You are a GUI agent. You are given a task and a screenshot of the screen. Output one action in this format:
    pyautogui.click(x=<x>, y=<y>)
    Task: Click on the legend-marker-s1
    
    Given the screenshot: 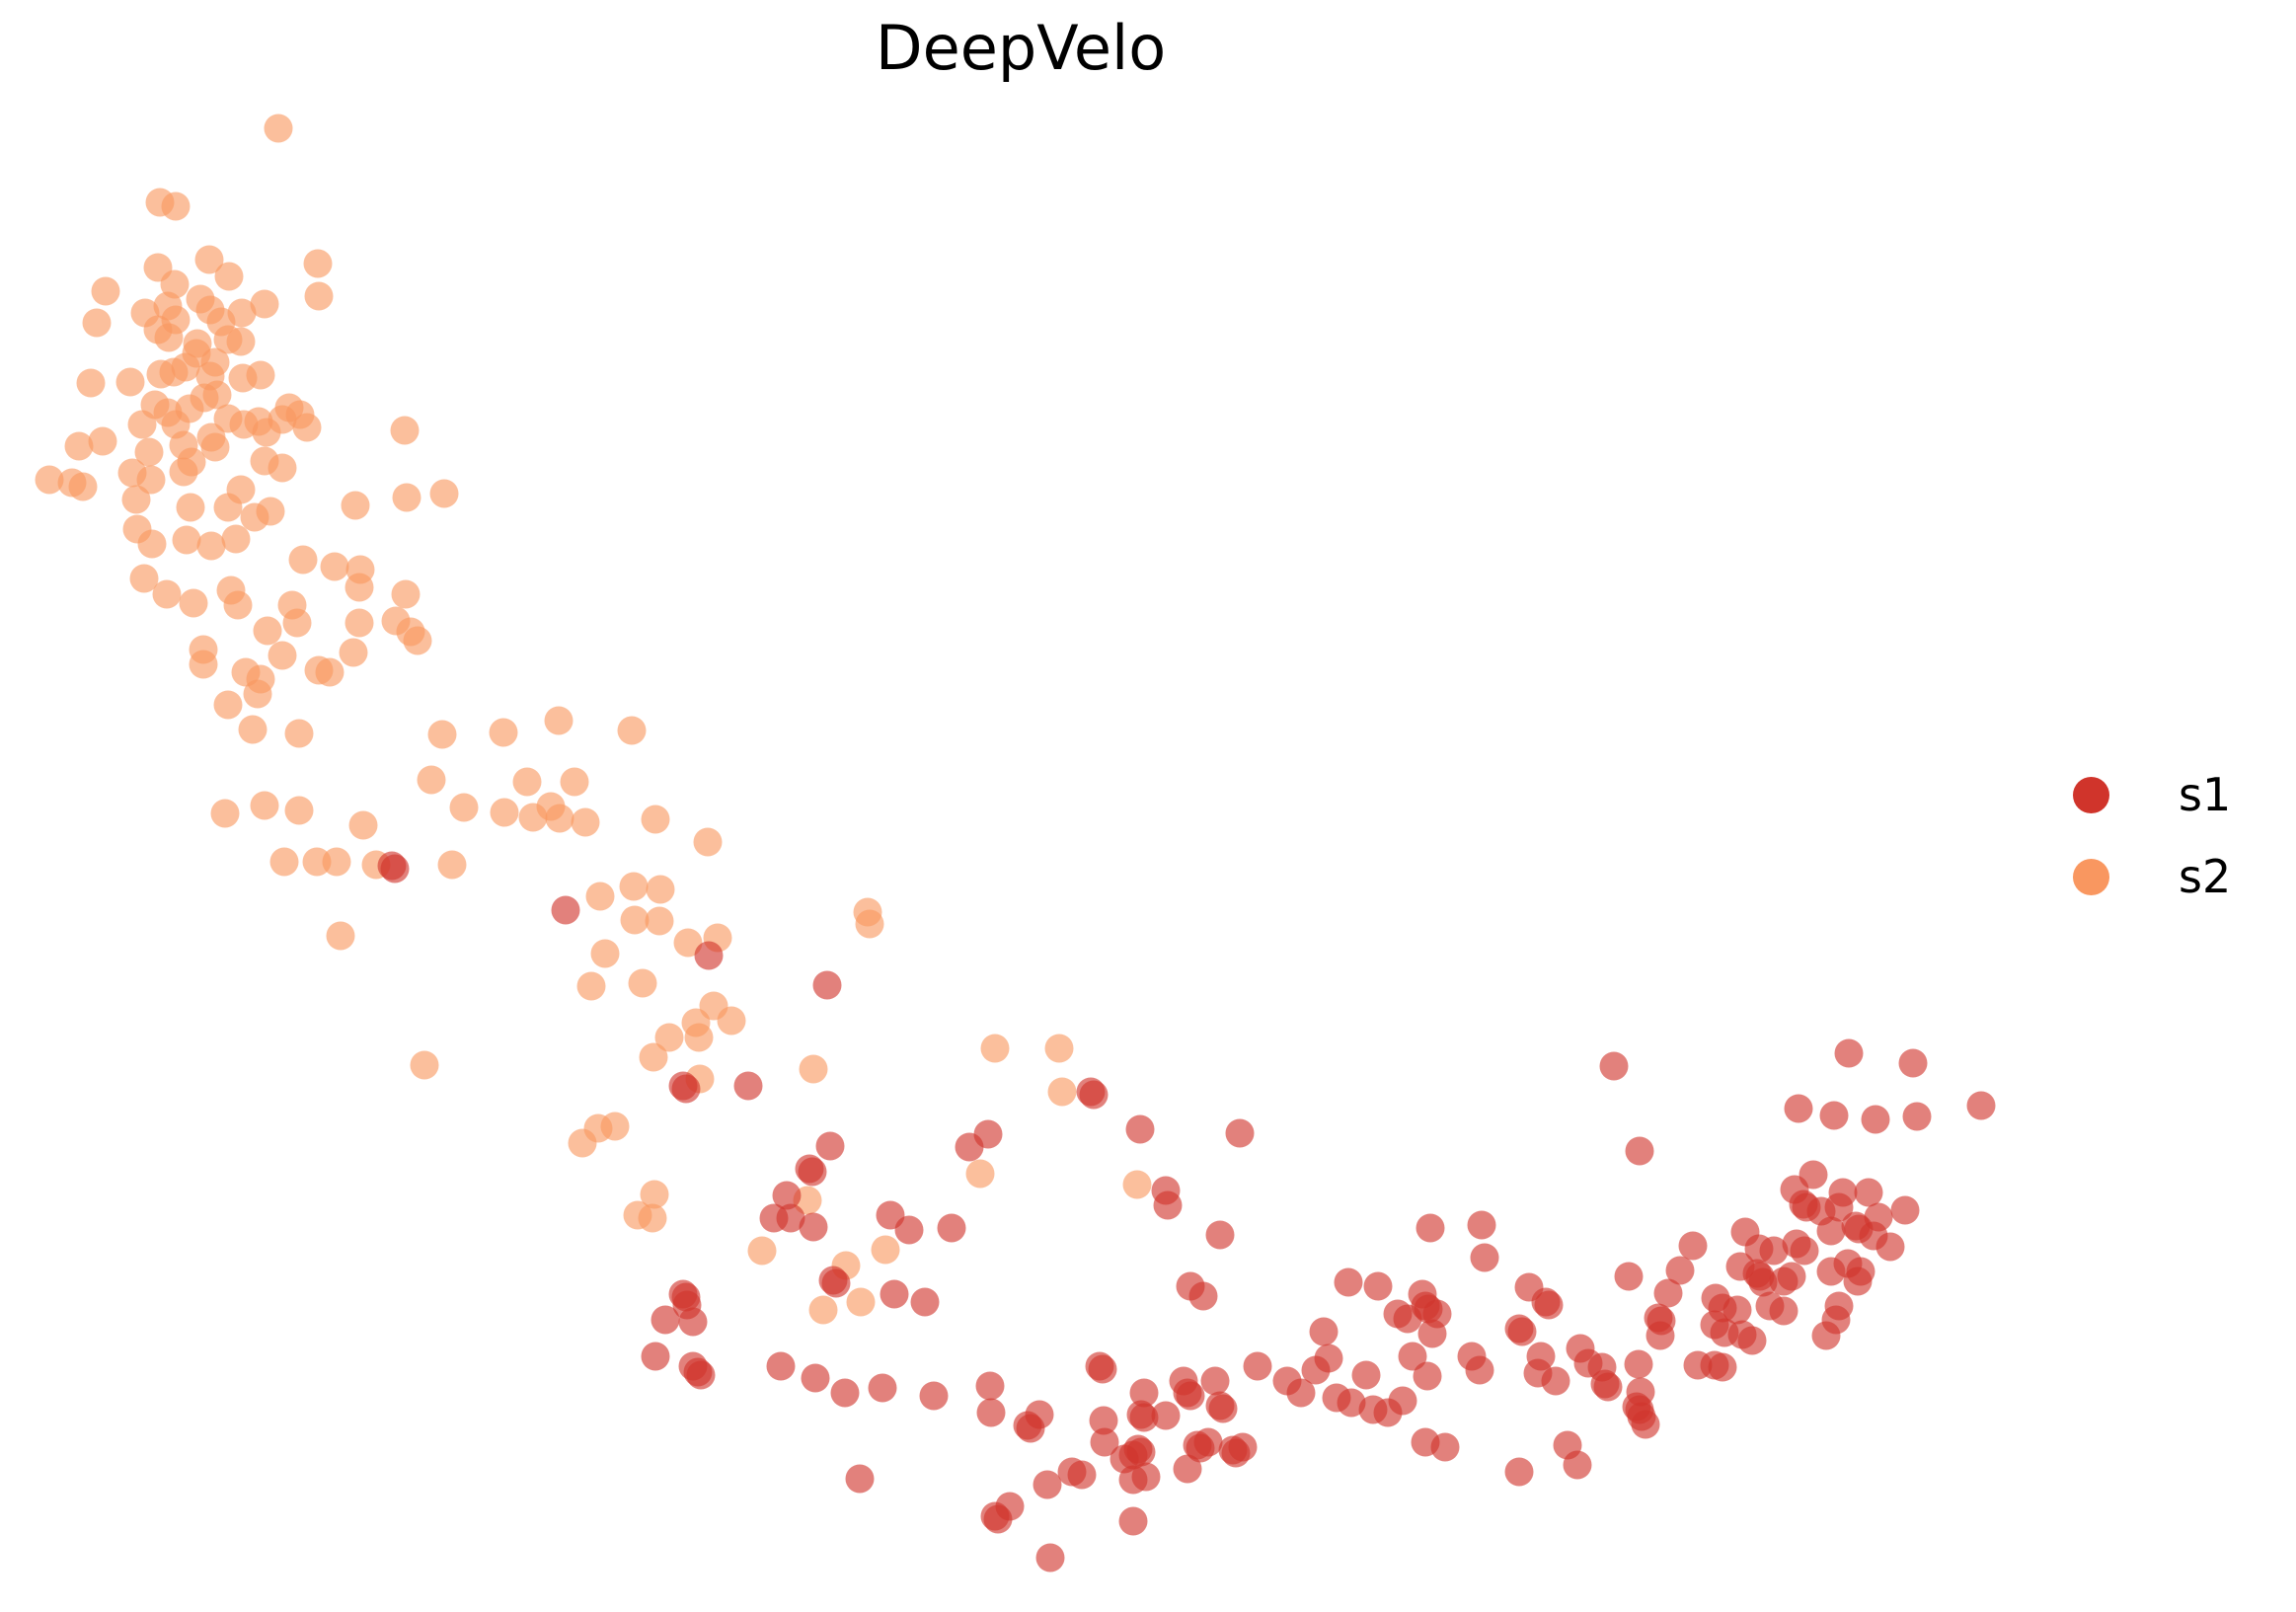 What is the action you would take?
    pyautogui.click(x=2091, y=795)
    